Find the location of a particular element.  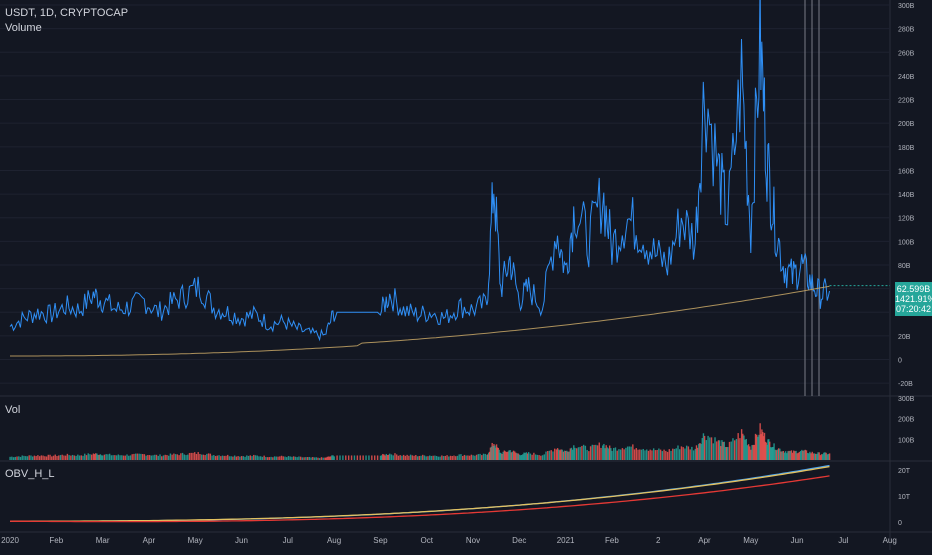

x-tick-label: Apr is located at coordinates (704, 540).